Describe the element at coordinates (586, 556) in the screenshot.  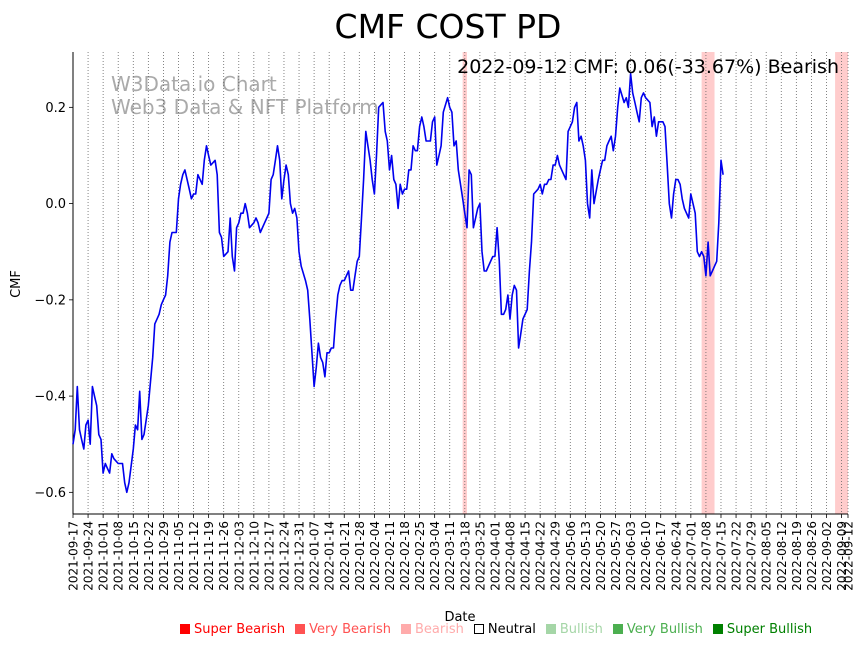
I see `x-tick-label: 2022-05-13` at that location.